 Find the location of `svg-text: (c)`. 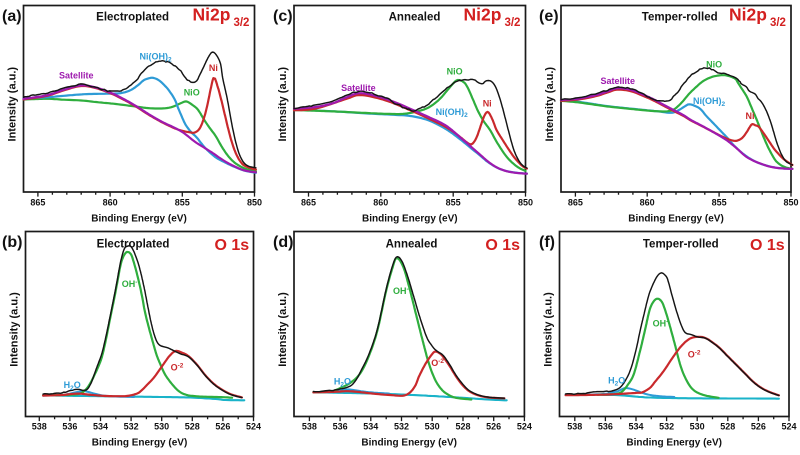

svg-text: (c) is located at coordinates (283, 16).